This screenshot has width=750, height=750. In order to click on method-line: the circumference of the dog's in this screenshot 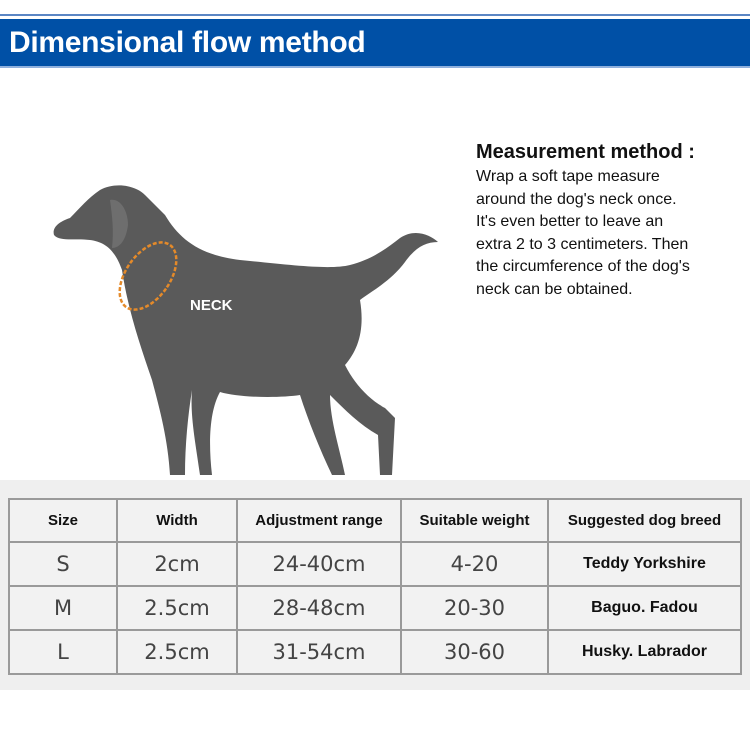, I will do `click(583, 266)`.